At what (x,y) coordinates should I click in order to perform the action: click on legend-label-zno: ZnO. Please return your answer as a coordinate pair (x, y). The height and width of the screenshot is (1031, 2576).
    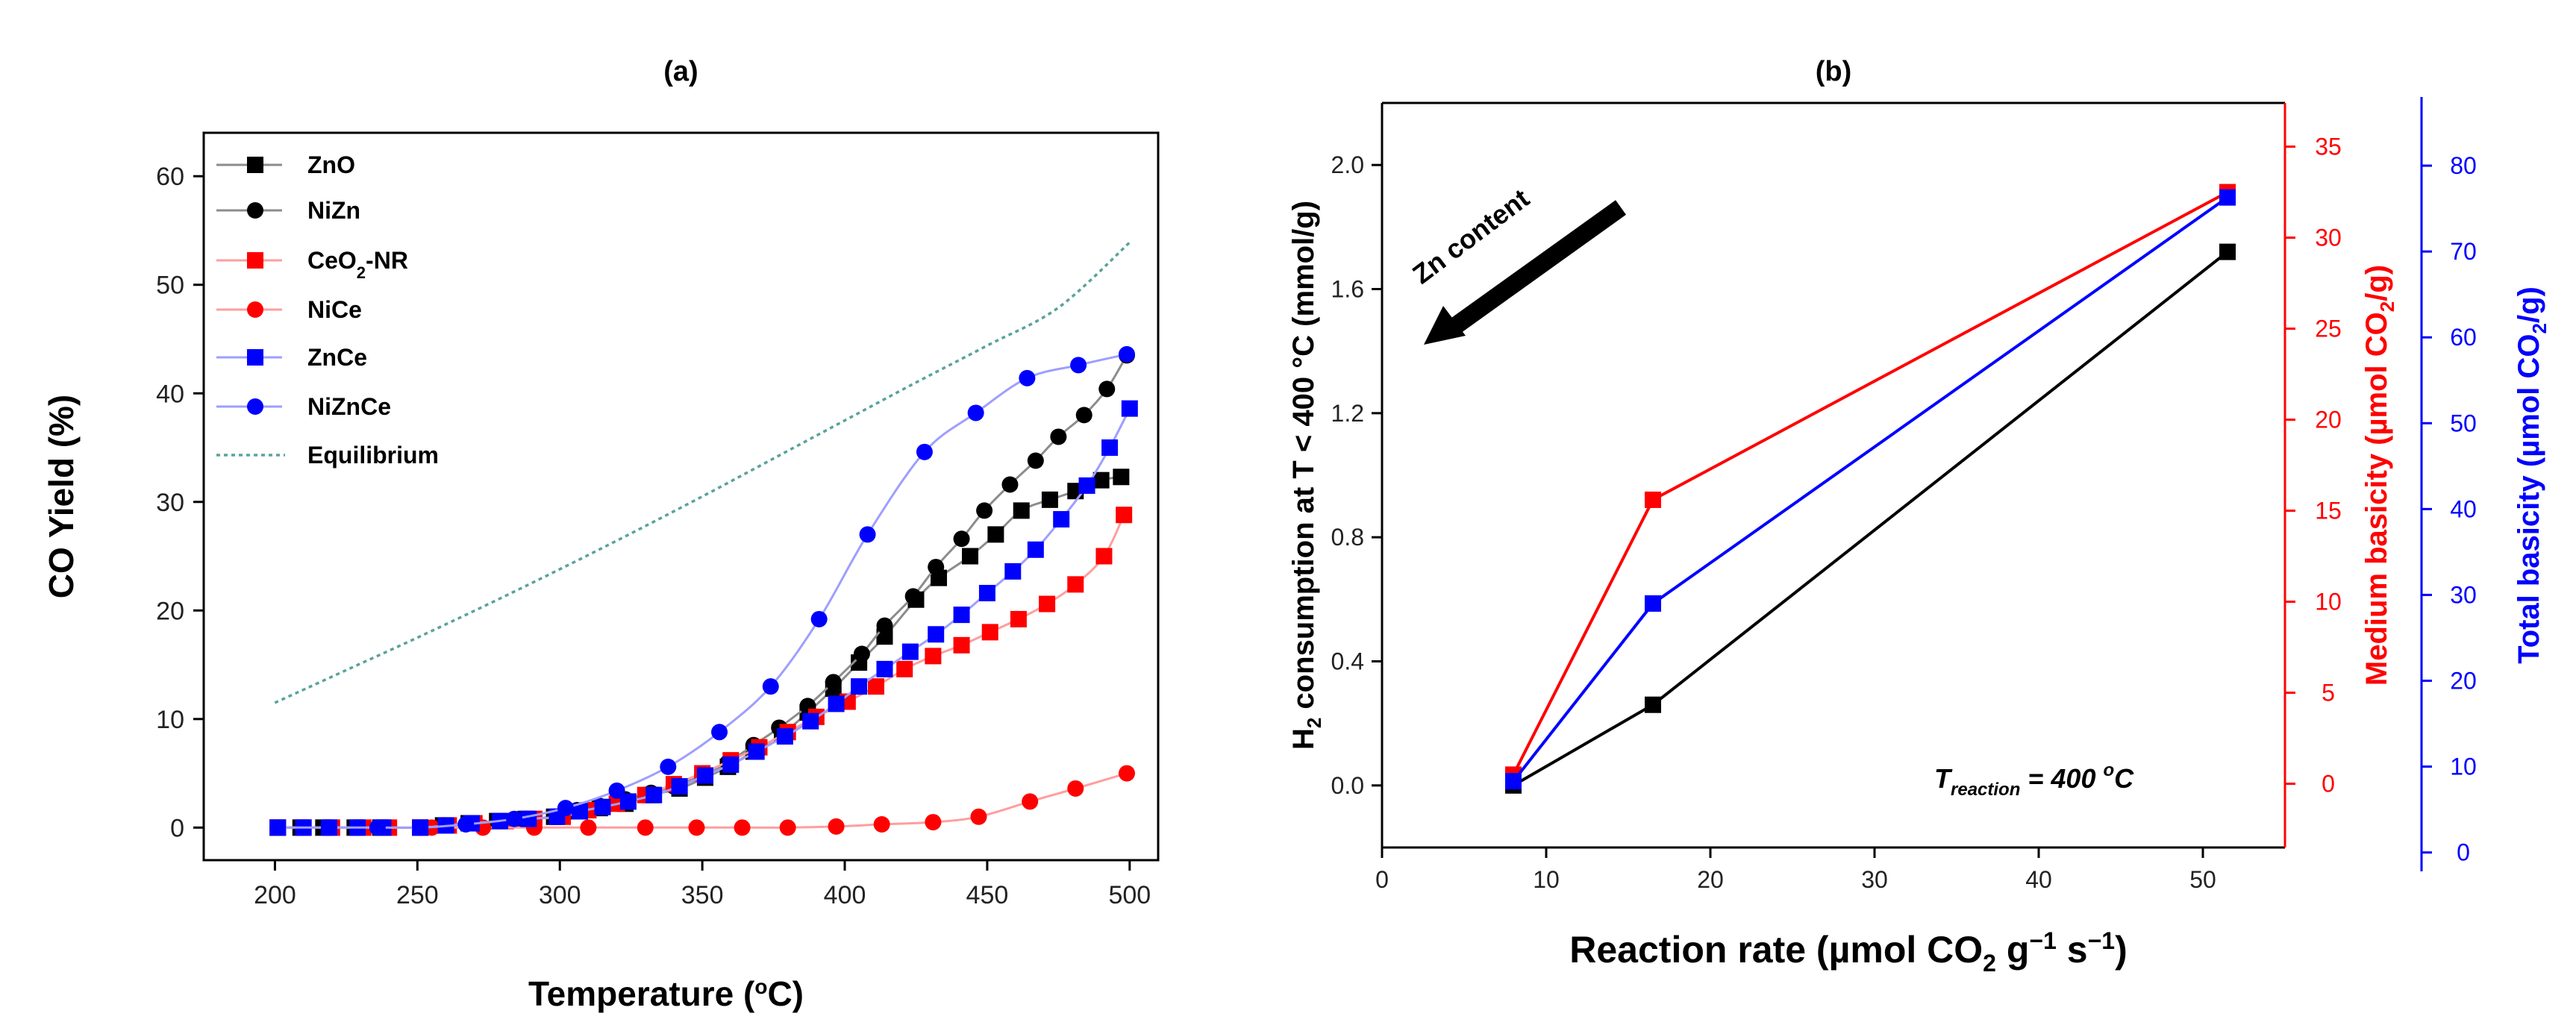
    Looking at the image, I should click on (331, 164).